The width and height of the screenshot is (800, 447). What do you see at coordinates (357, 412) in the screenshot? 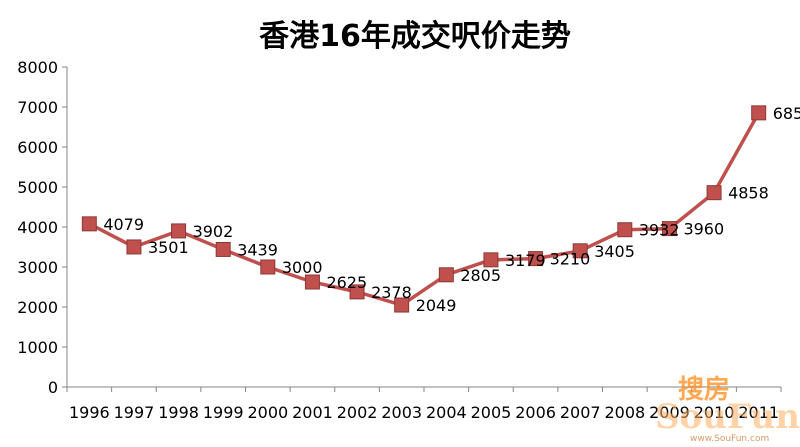
I see `x-tick-label: 2002` at bounding box center [357, 412].